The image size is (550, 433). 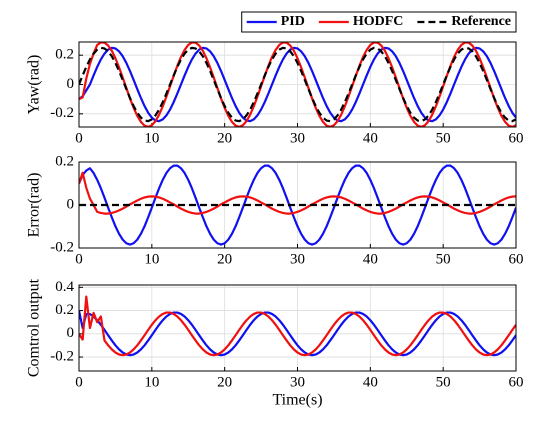 What do you see at coordinates (34, 327) in the screenshot?
I see `y-axis-label: Comtrol output` at bounding box center [34, 327].